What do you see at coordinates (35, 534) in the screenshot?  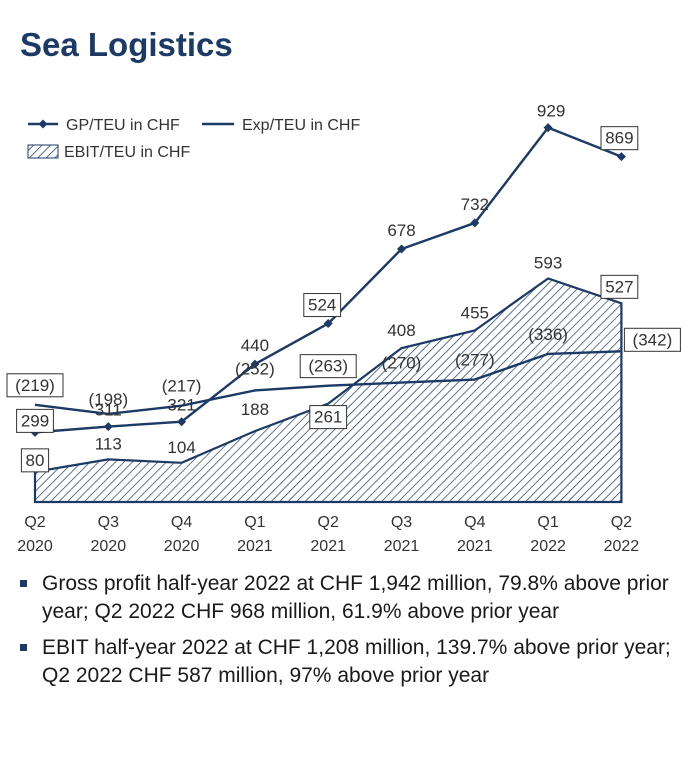 I see `x-tick-label: Q2 2020` at bounding box center [35, 534].